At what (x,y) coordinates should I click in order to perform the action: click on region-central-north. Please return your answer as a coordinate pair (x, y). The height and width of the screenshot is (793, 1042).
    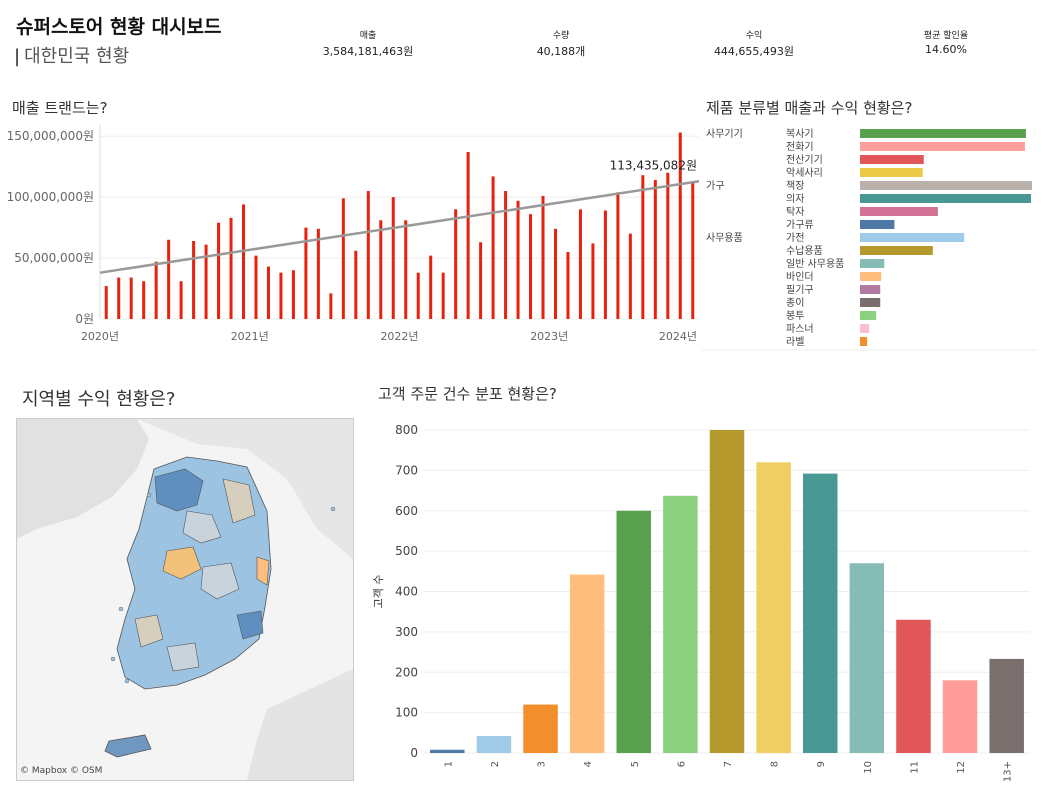
    Looking at the image, I should click on (202, 527).